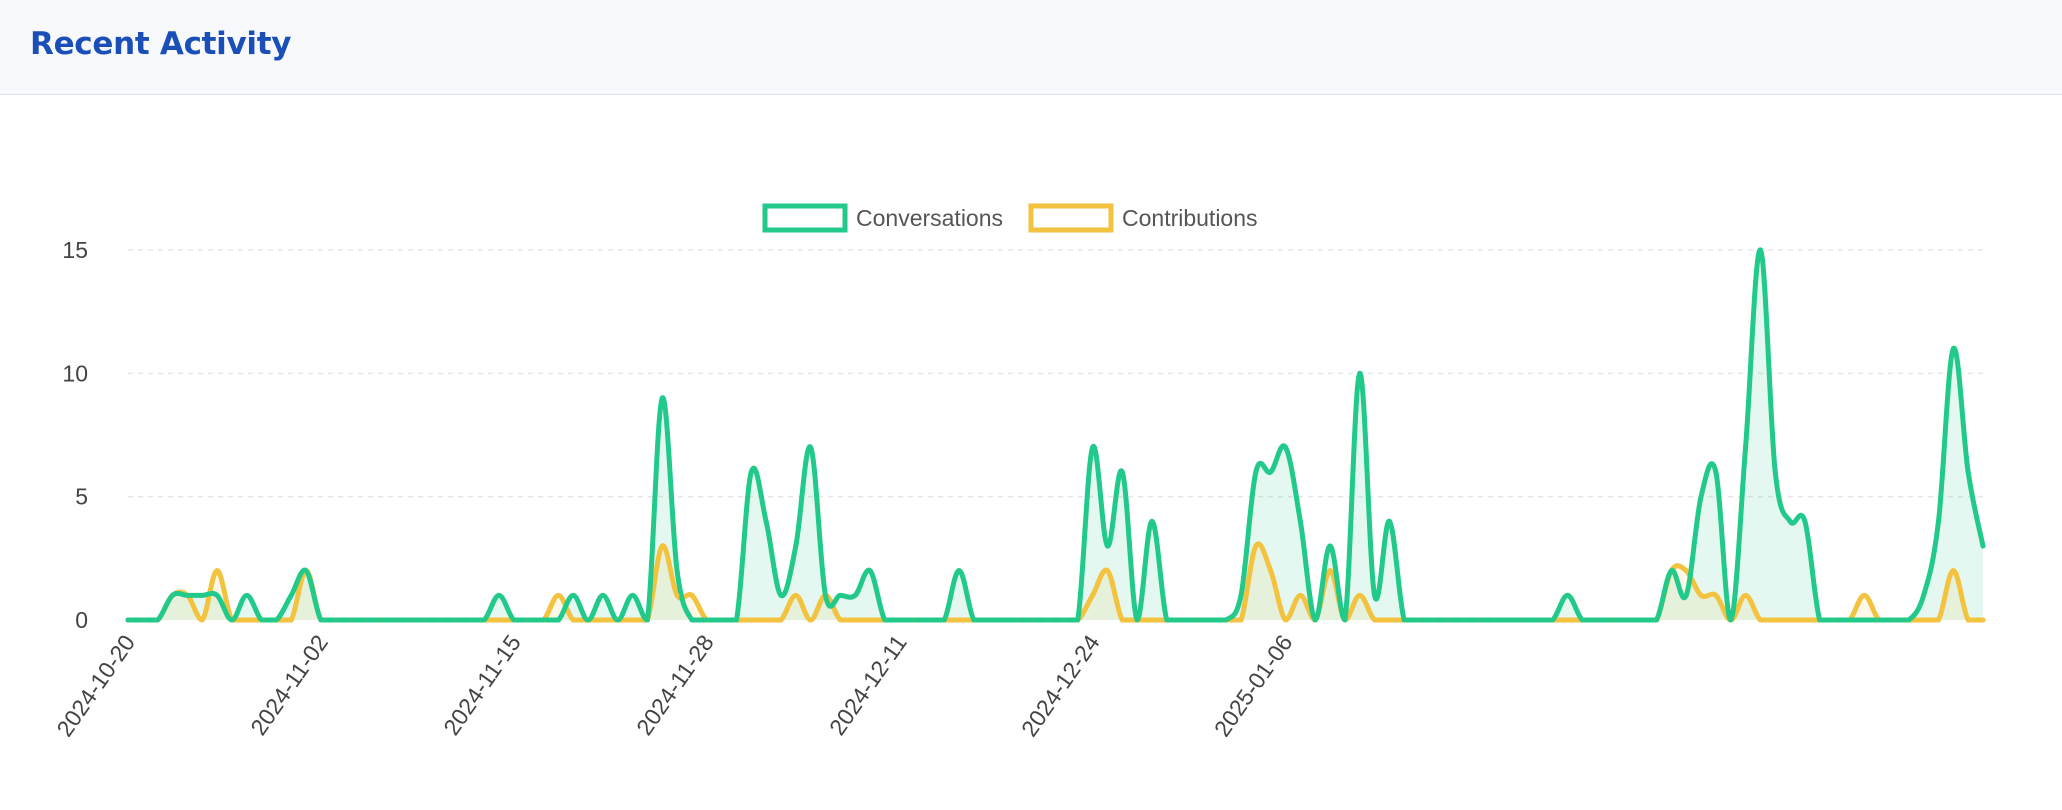  I want to click on legend-swatch-contributions, so click(1071, 218).